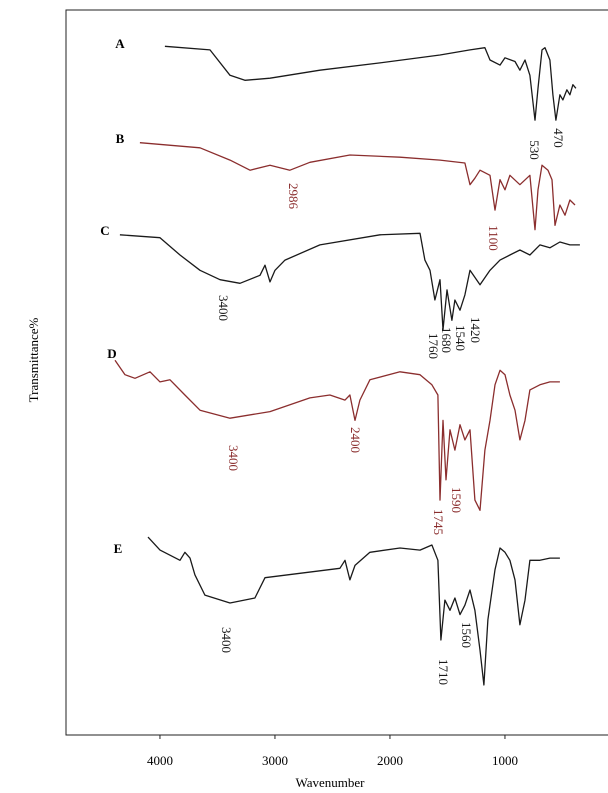 This screenshot has height=793, width=608. Describe the element at coordinates (33, 359) in the screenshot. I see `y-axis-title: Transmittance%` at that location.